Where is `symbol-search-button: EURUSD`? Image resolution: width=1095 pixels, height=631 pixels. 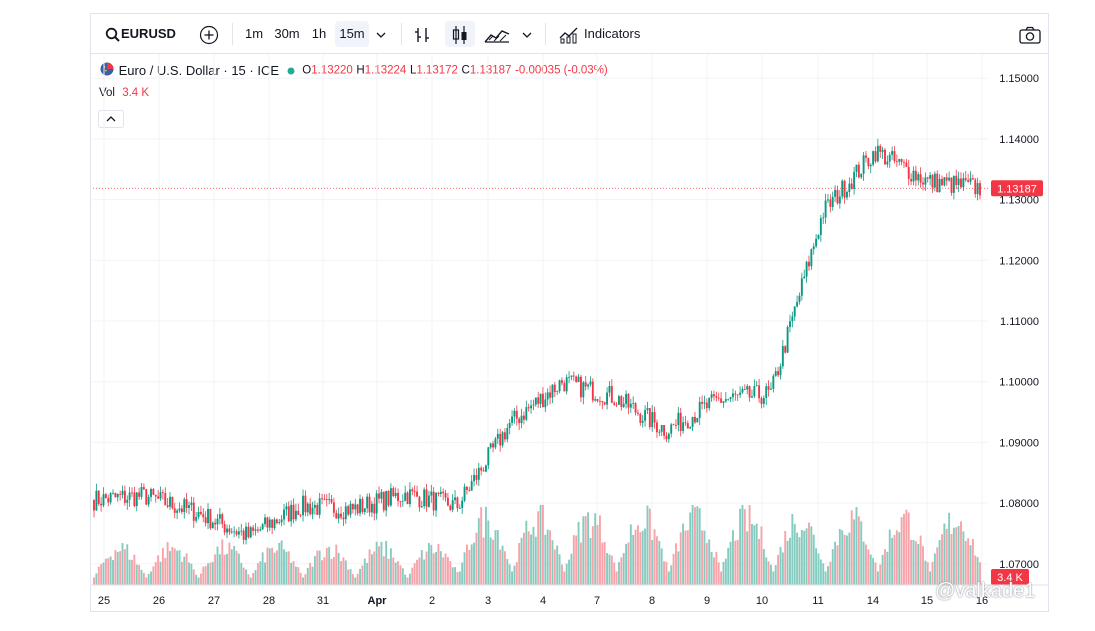 symbol-search-button: EURUSD is located at coordinates (148, 33).